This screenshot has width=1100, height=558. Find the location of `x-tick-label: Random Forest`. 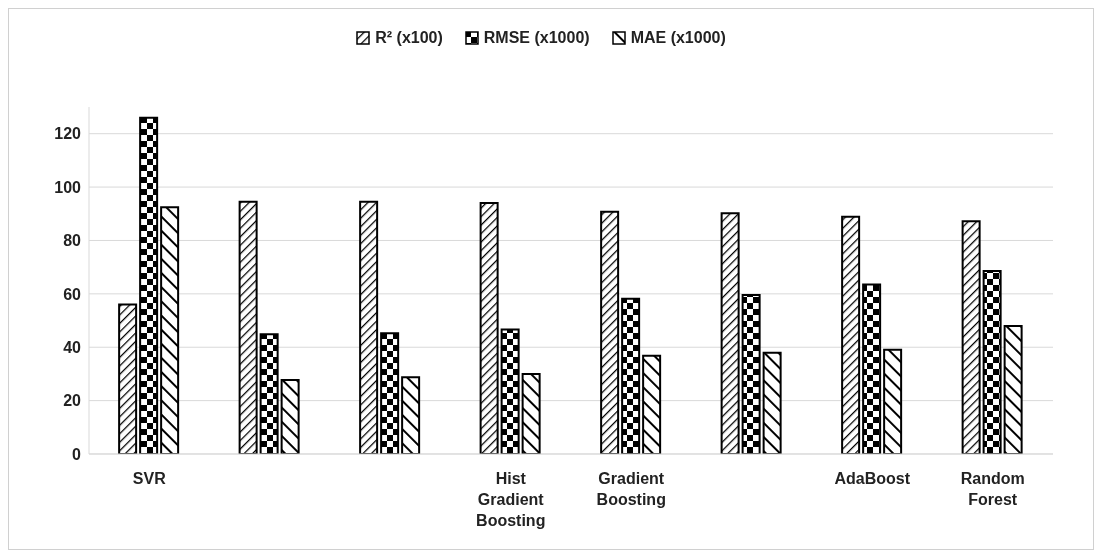

x-tick-label: Random Forest is located at coordinates (992, 489).